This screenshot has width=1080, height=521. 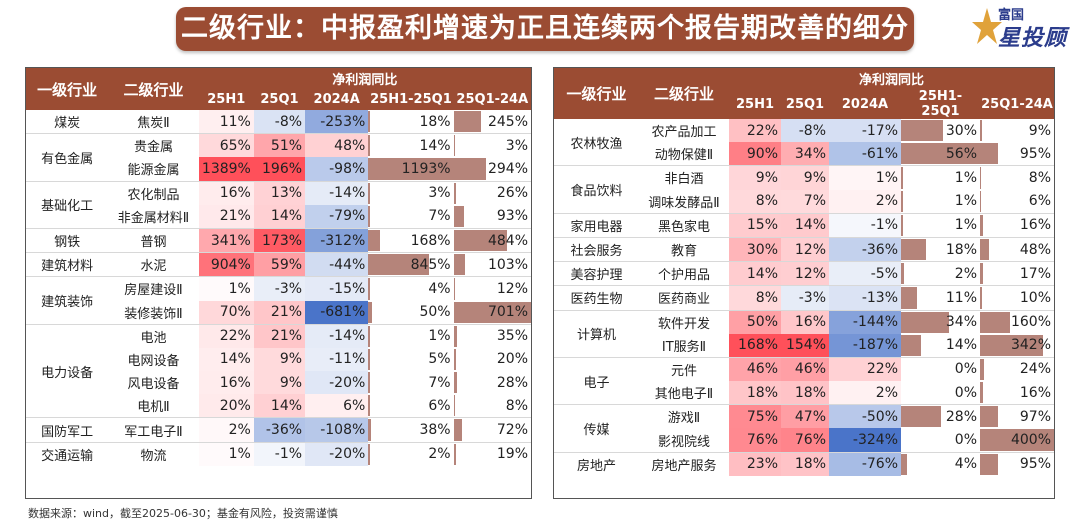 I want to click on table-row: 煤炭 焦炭Ⅱ 11% -8% -253% 18% 245%, so click(x=278, y=122).